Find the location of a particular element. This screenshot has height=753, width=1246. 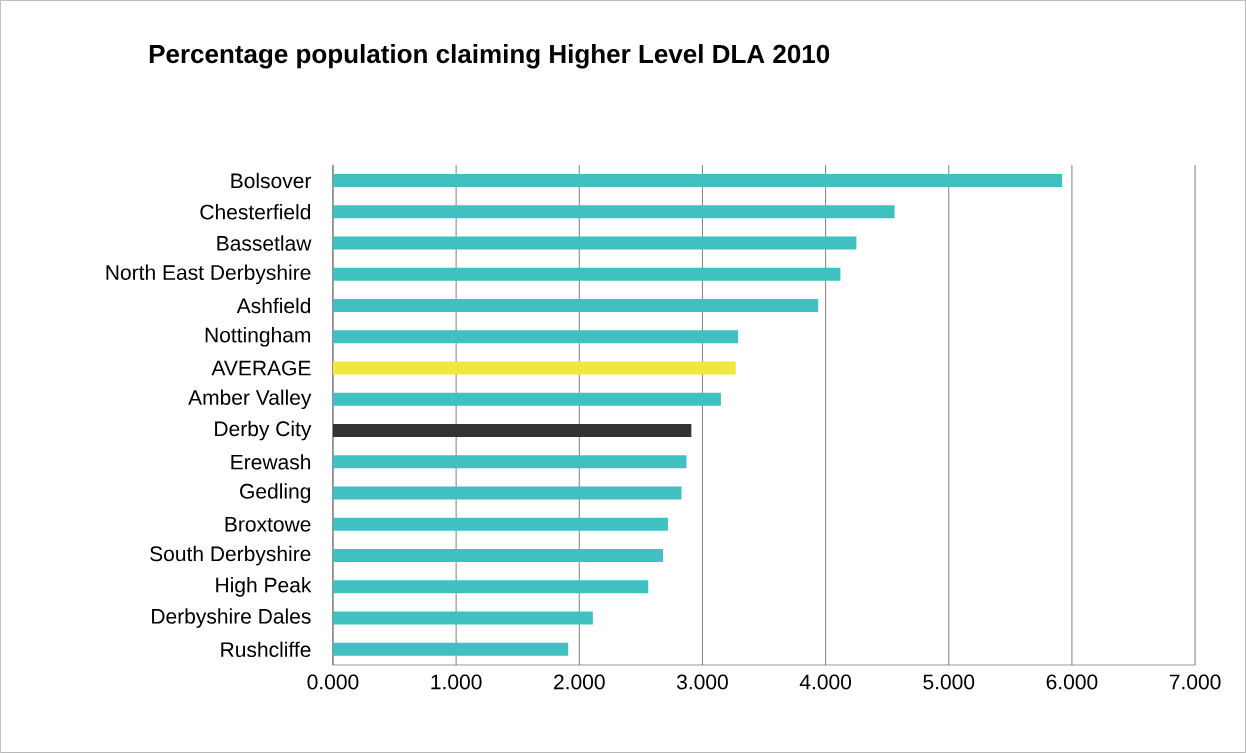

x-tick-label: 4.000 is located at coordinates (825, 682).